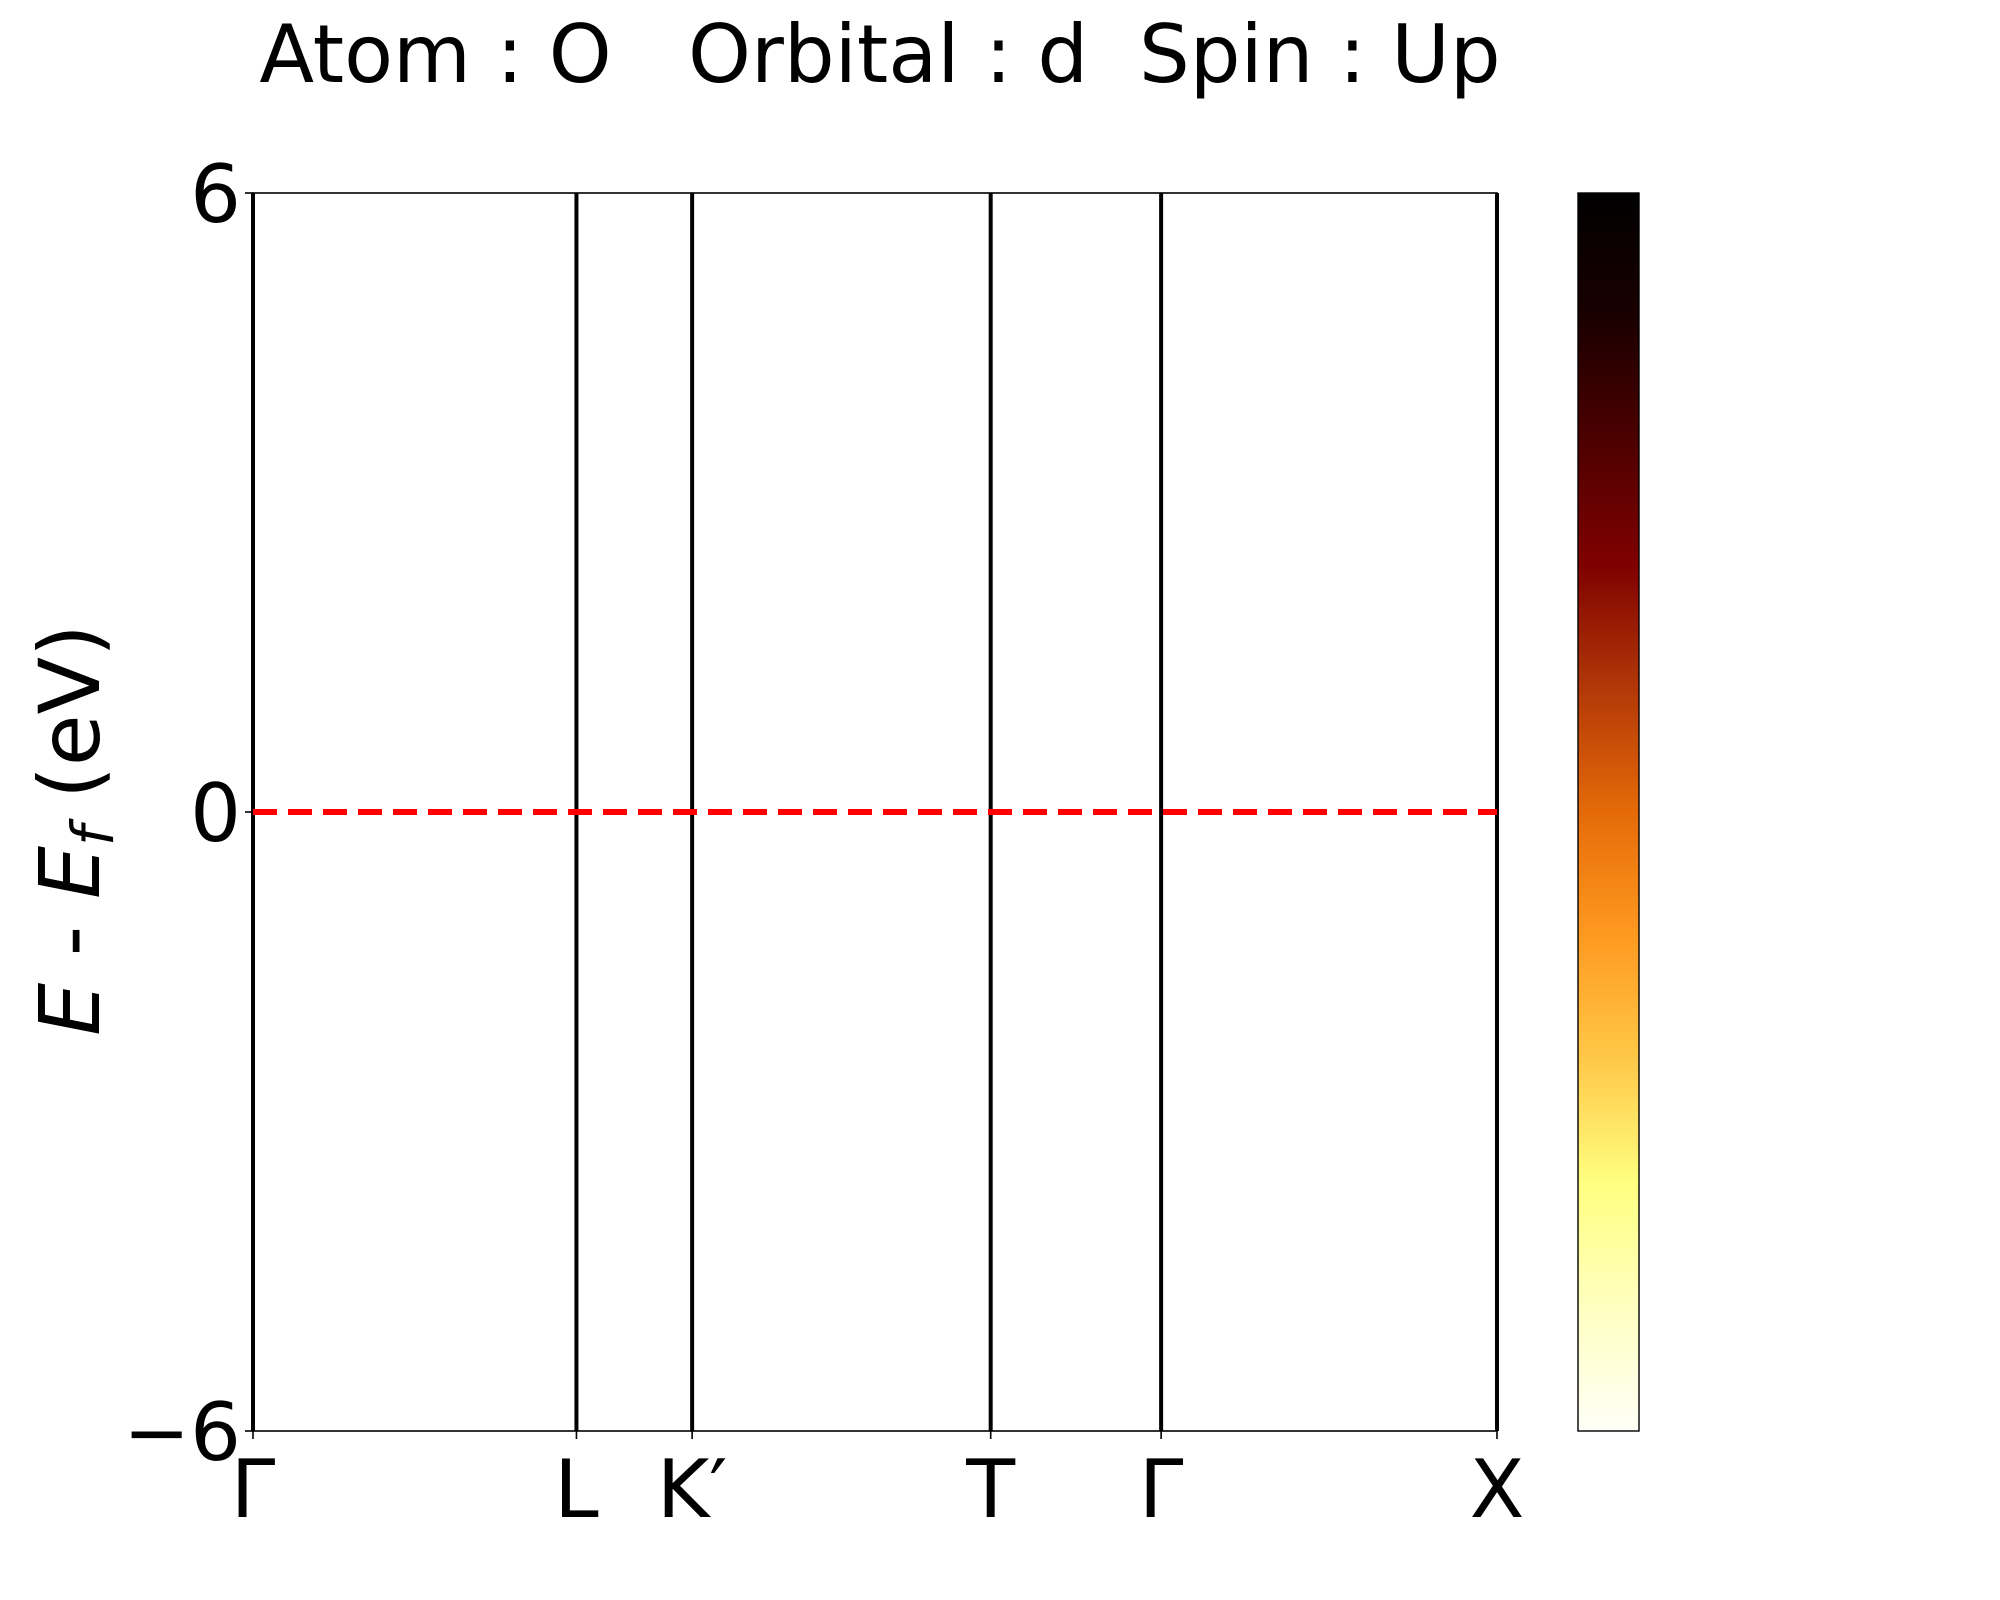 Image resolution: width=2000 pixels, height=1600 pixels. I want to click on chart-title: Atom : O Orbital : d Spin : Up, so click(880, 54).